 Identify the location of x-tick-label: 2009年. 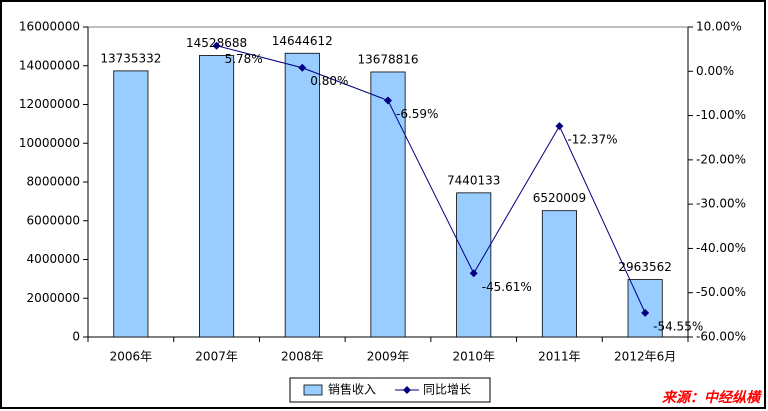
(388, 357).